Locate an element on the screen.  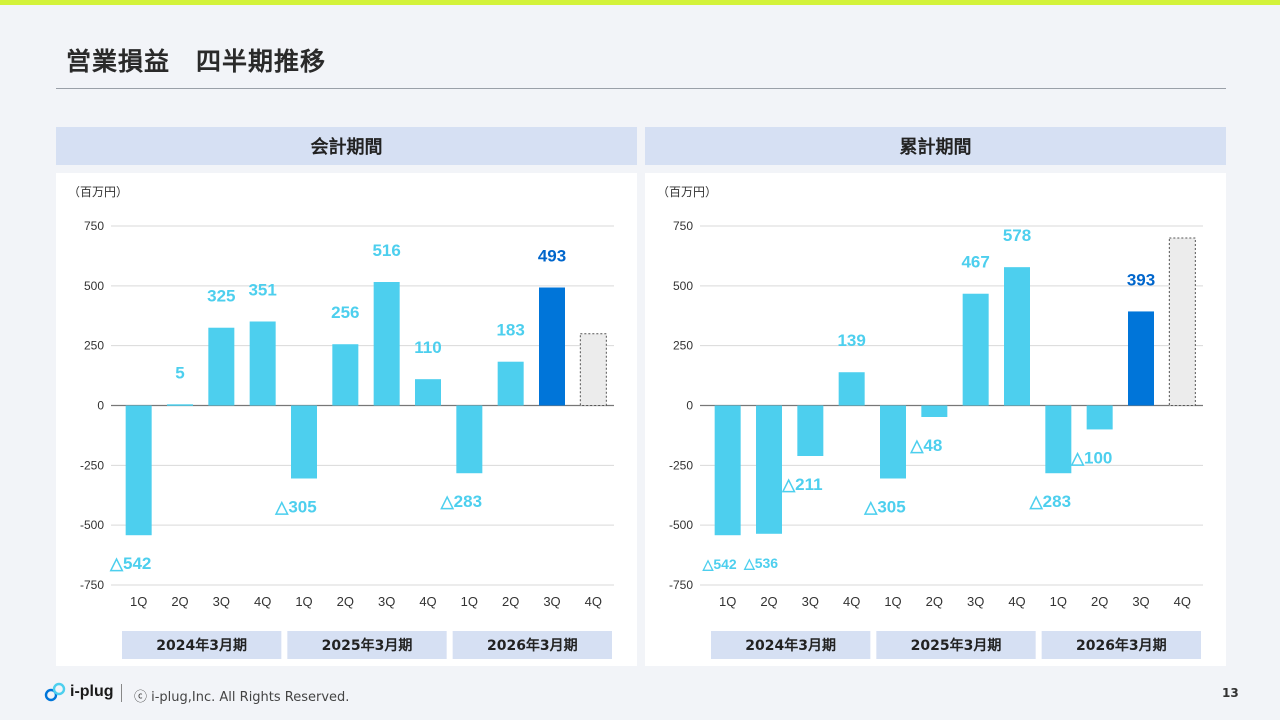
brand-name: i-plug is located at coordinates (92, 691).